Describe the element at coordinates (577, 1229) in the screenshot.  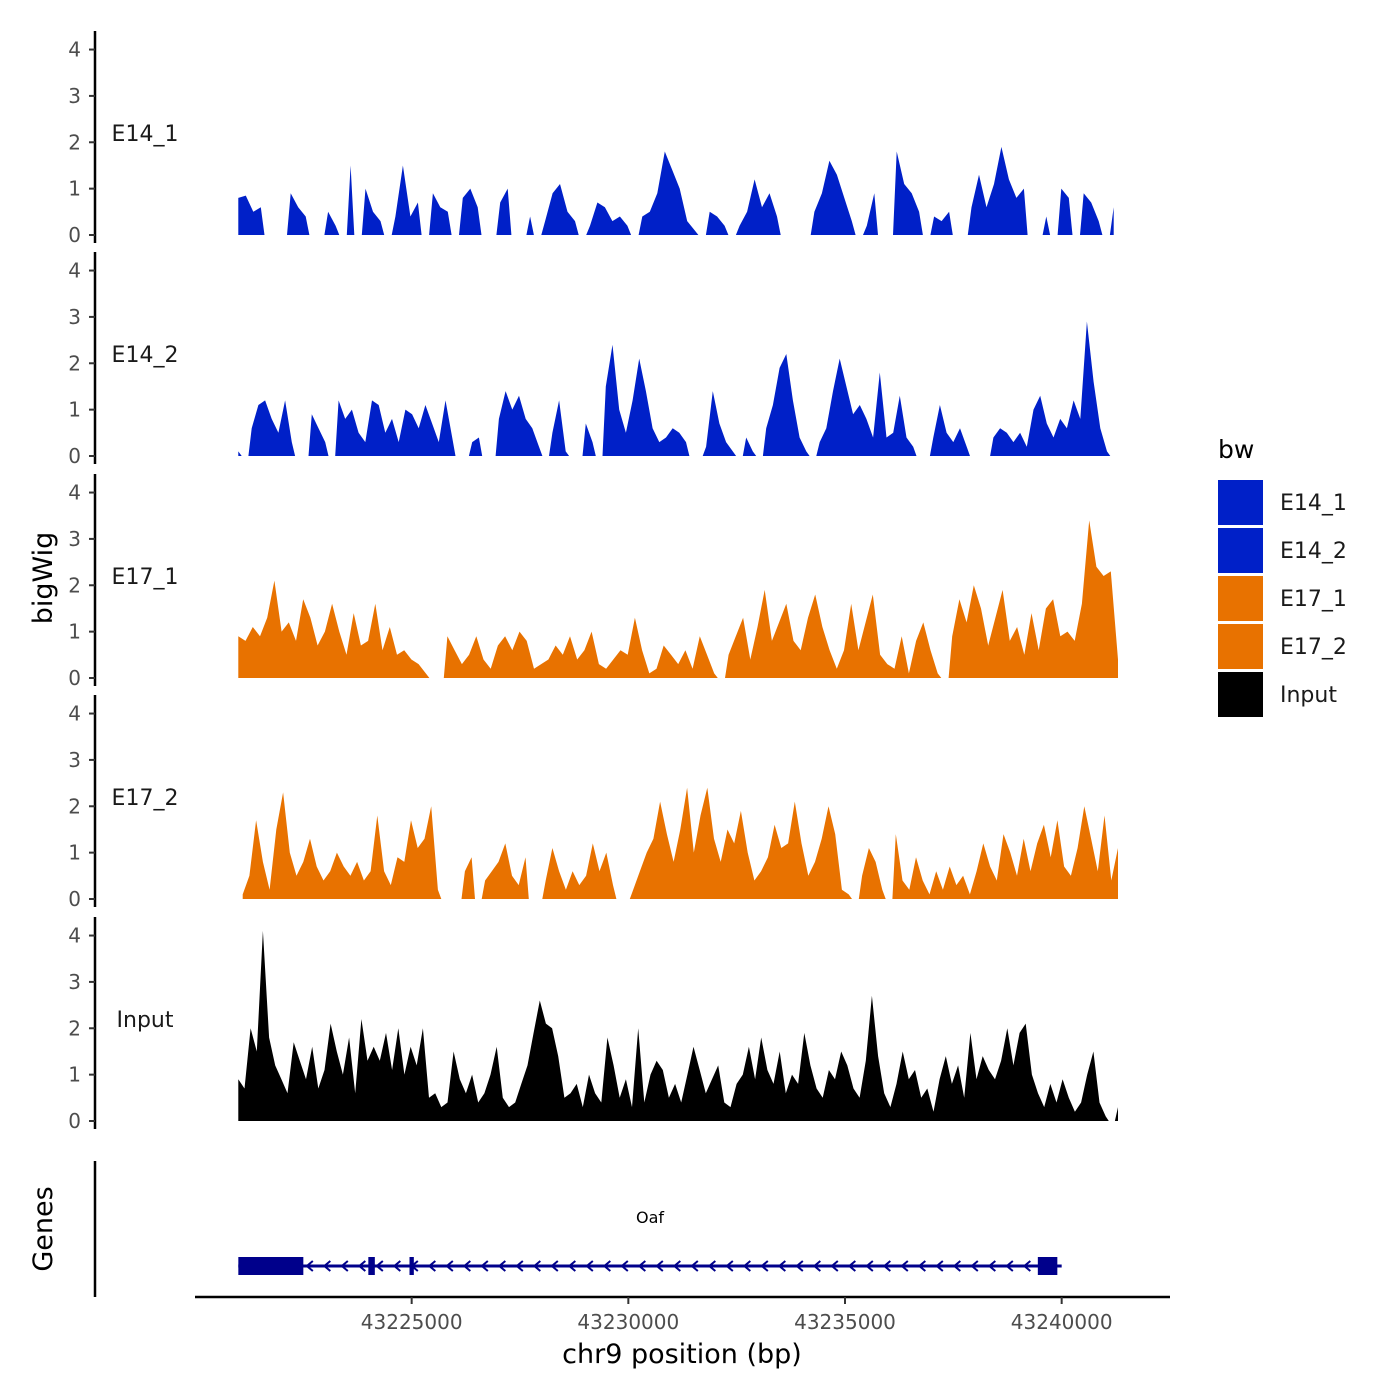
I see `gene-panel: Oaf` at that location.